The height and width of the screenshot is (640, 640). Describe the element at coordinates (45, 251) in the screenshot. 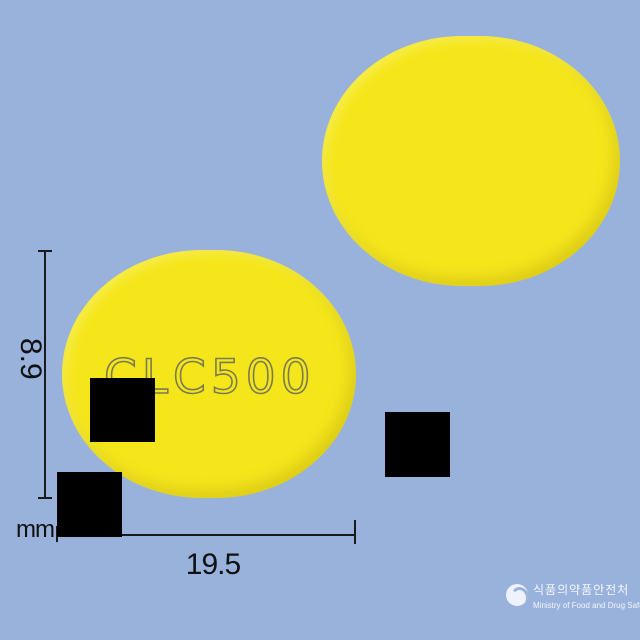

I see `height-dimension-tick-top` at that location.